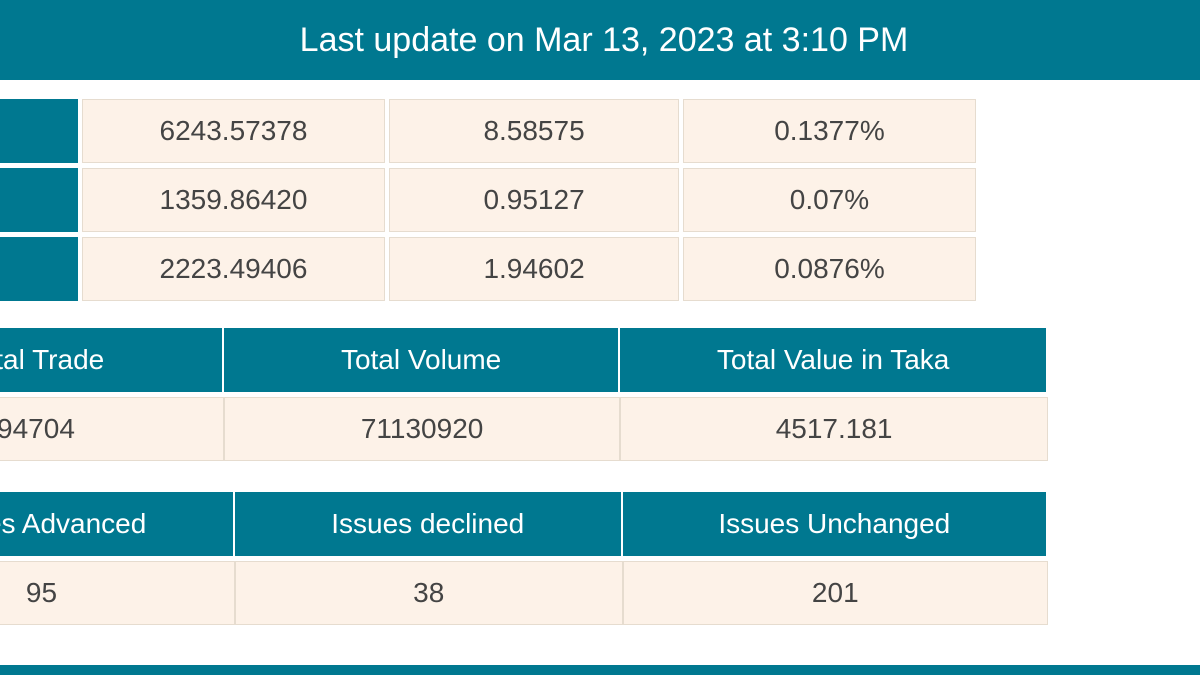  What do you see at coordinates (829, 269) in the screenshot?
I see `index-percent: 0.0876%` at bounding box center [829, 269].